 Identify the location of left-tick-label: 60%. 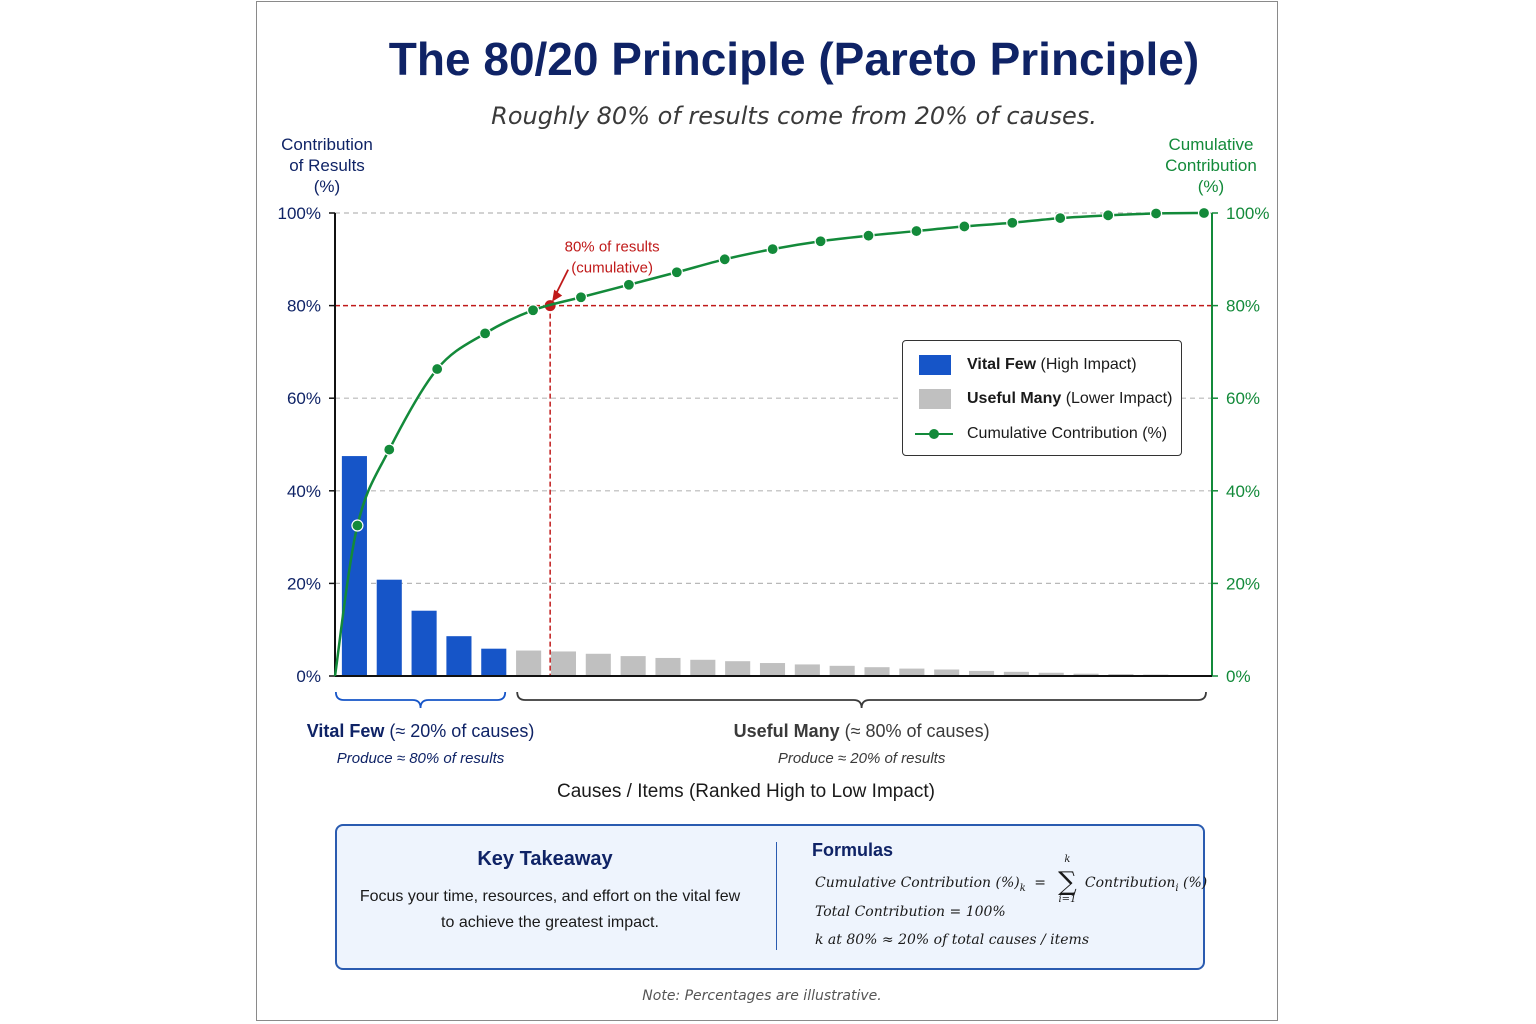
(304, 398).